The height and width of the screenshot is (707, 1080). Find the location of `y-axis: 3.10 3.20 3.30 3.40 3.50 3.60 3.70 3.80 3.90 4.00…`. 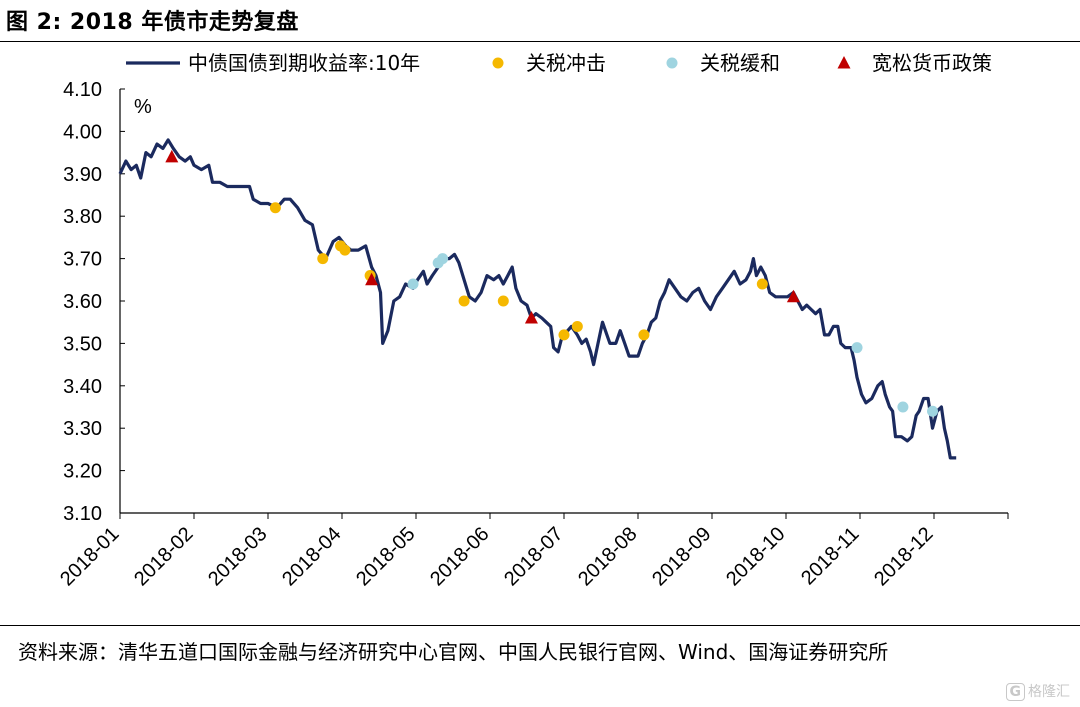

y-axis: 3.10 3.20 3.30 3.40 3.50 3.60 3.70 3.80 3.90 4.00… is located at coordinates (94, 302).